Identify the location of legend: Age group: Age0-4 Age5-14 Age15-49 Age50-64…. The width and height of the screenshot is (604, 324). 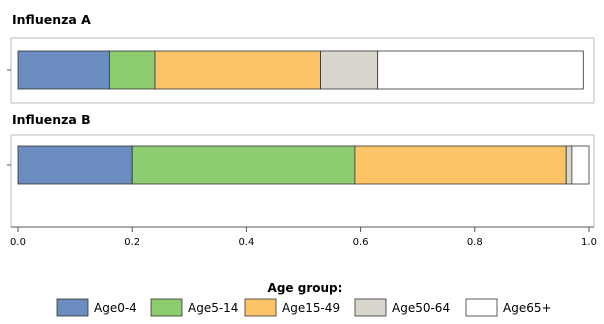
(304, 299).